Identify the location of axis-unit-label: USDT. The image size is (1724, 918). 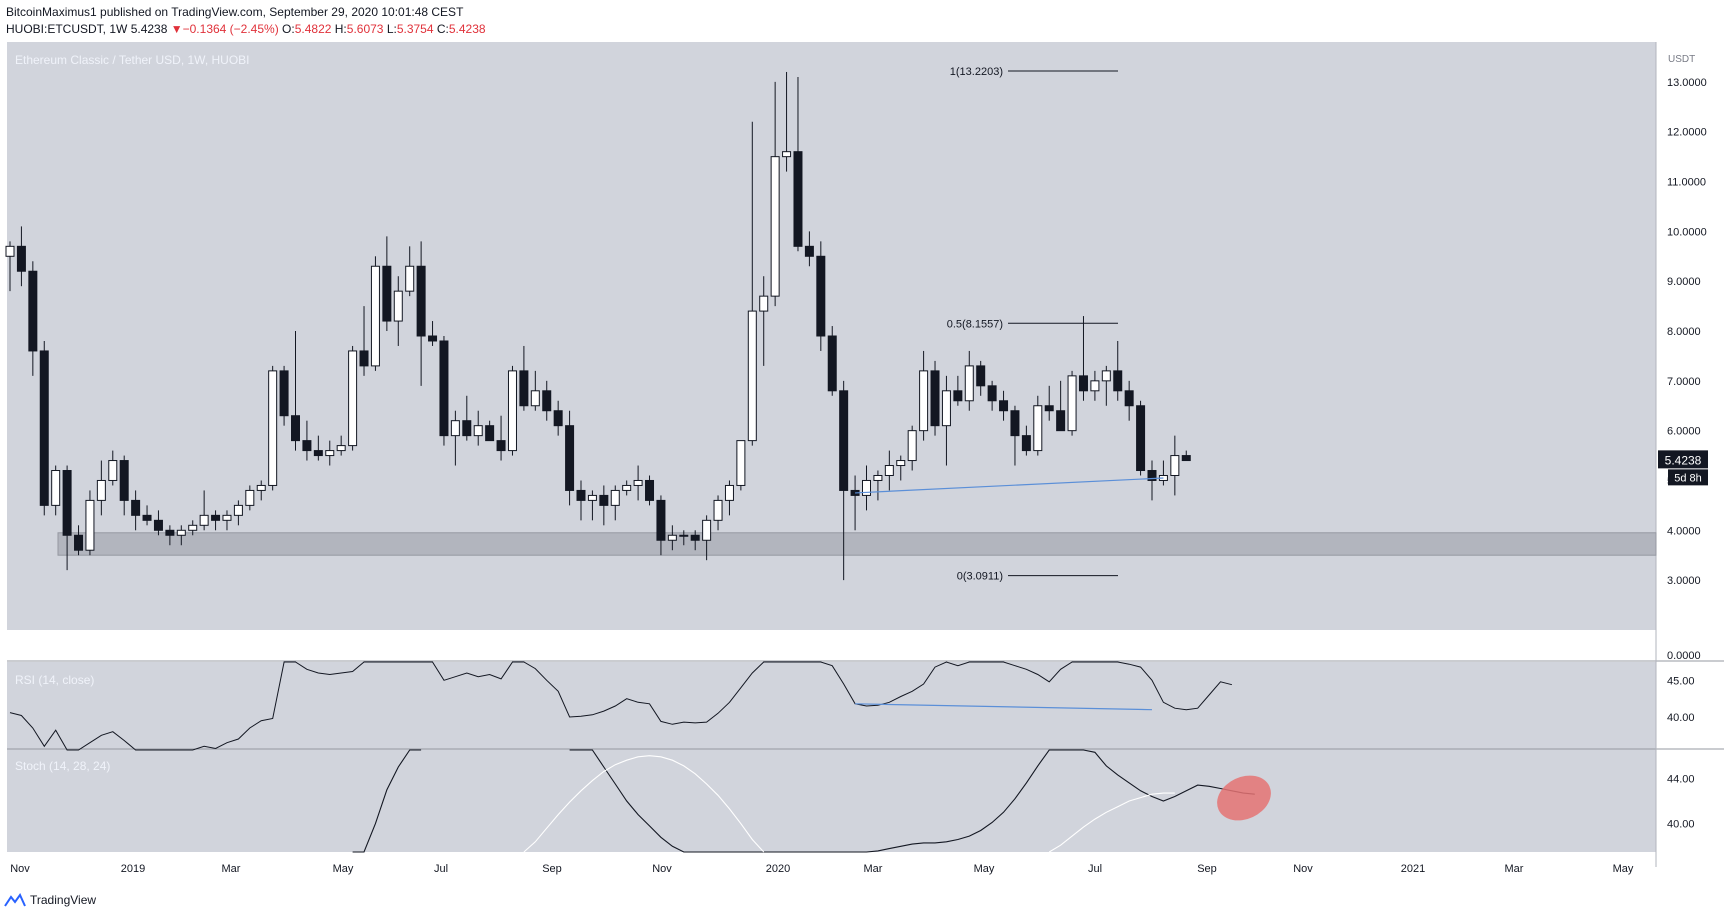
(1681, 59).